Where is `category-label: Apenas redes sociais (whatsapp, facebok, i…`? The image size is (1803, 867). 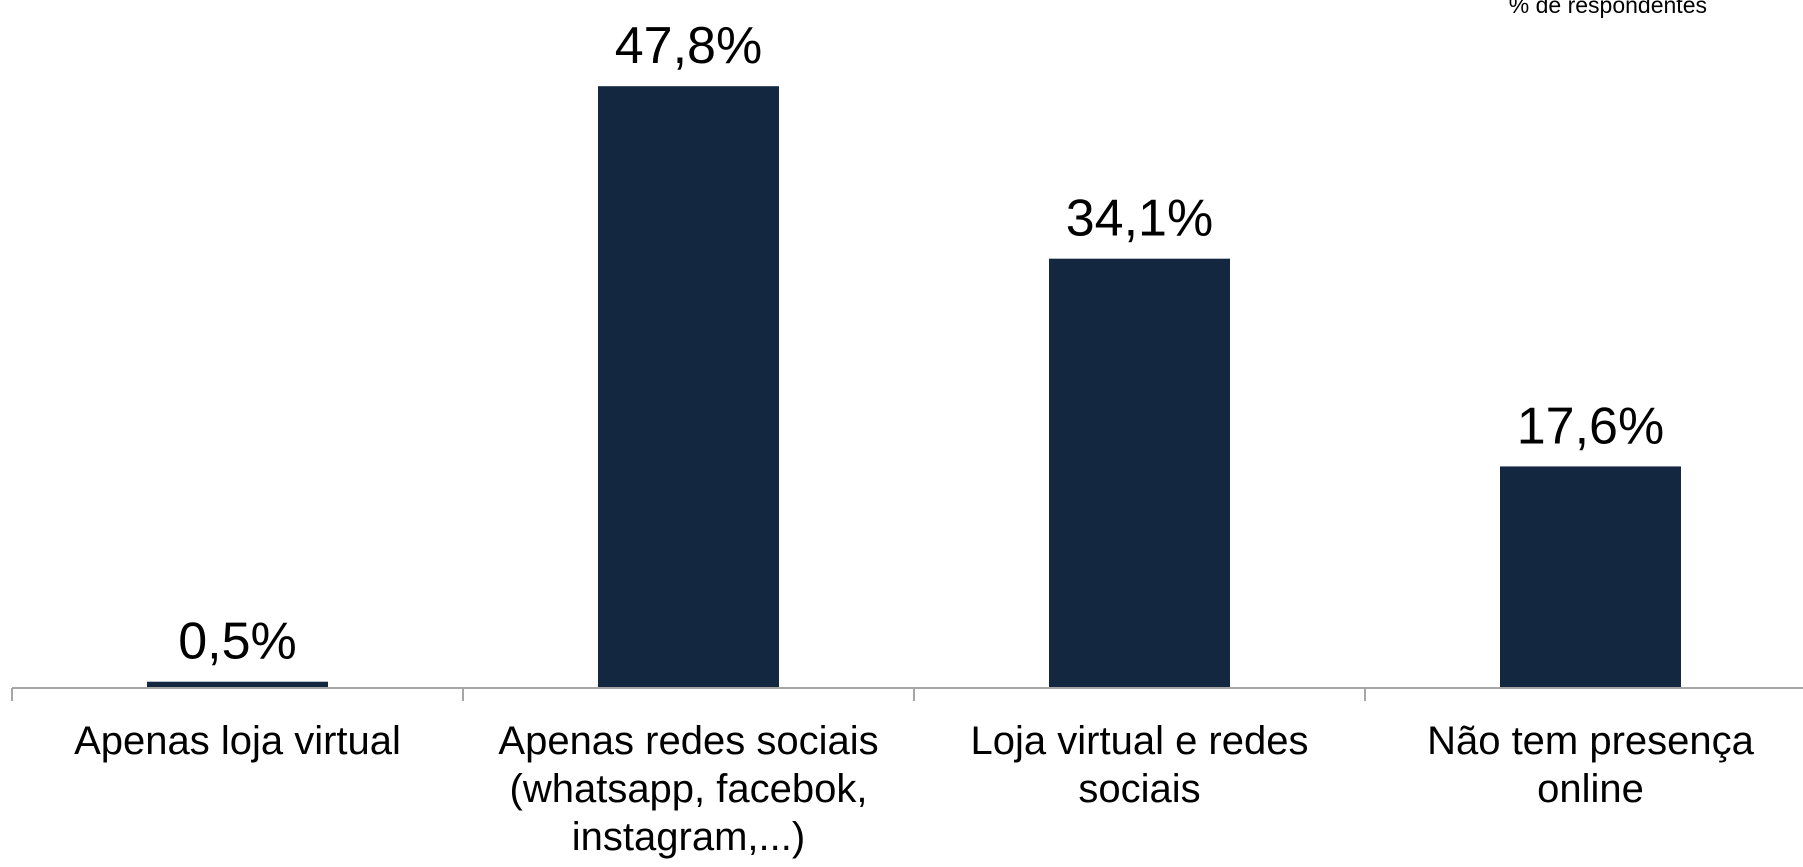 category-label: Apenas redes sociais (whatsapp, facebok, i… is located at coordinates (688, 789).